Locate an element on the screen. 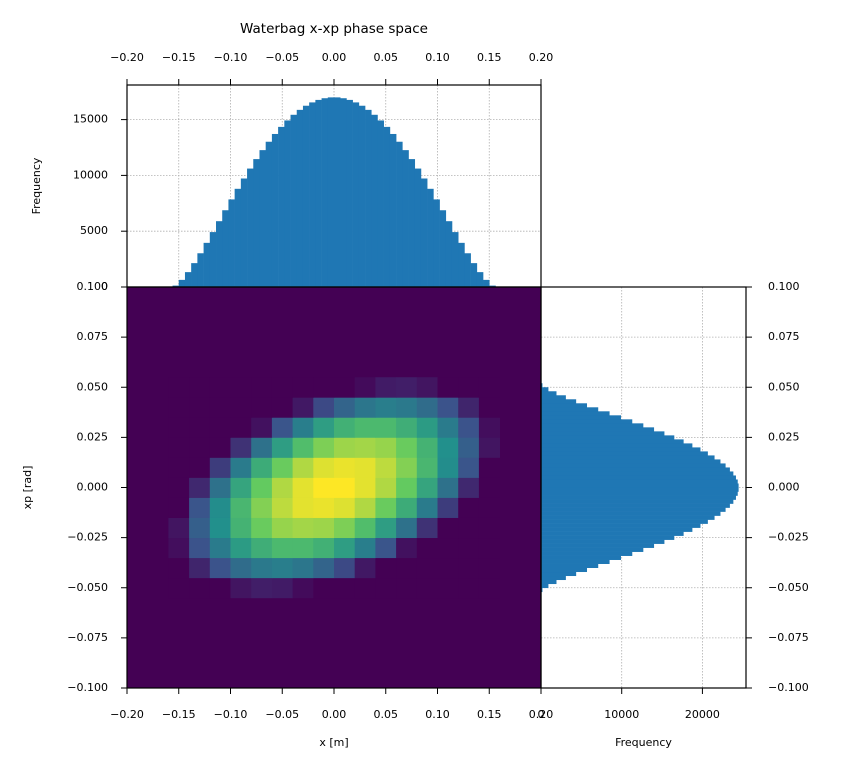  x-tick-label: −0.10 is located at coordinates (231, 57).